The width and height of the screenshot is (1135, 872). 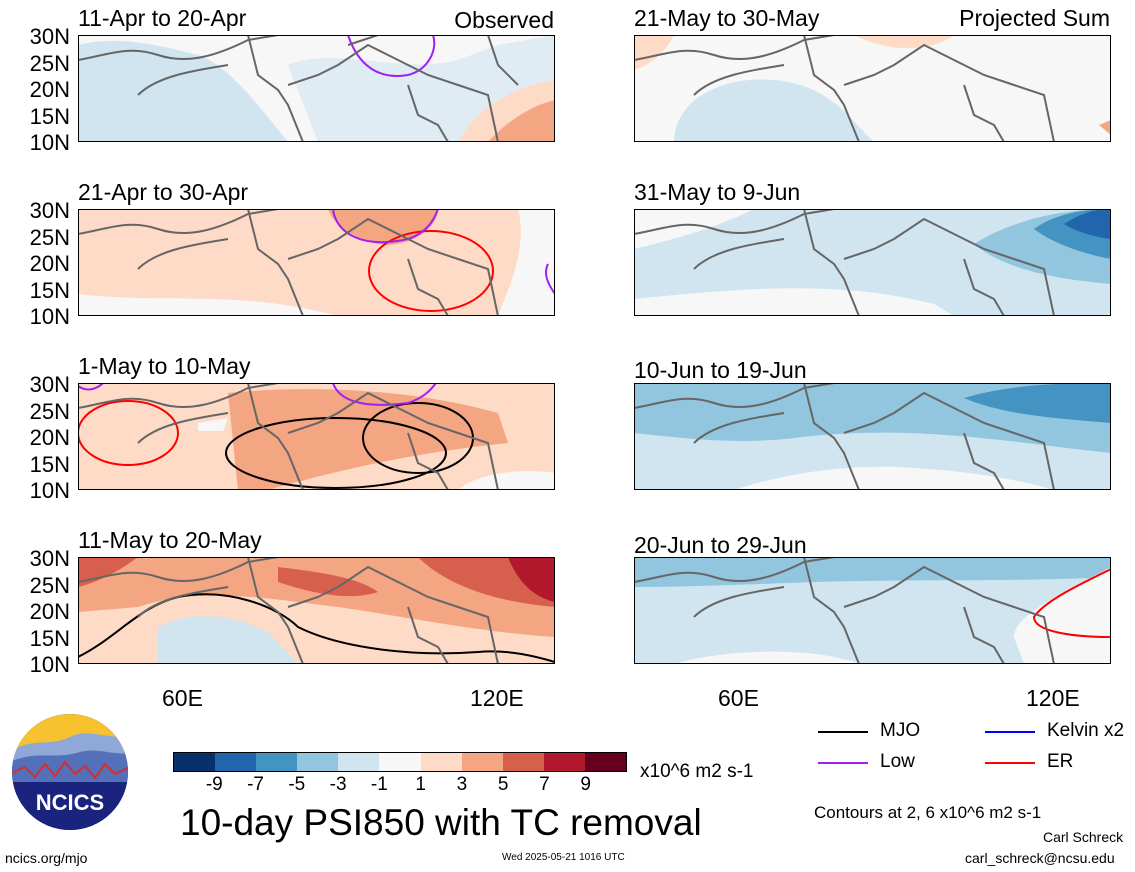 What do you see at coordinates (214, 784) in the screenshot?
I see `colorbar-tick: -9` at bounding box center [214, 784].